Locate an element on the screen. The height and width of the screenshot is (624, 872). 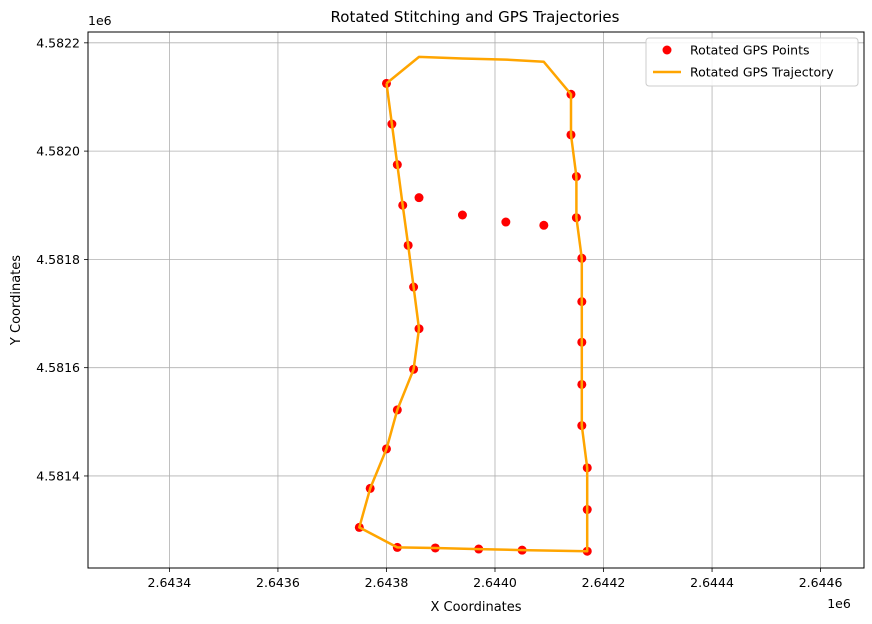
chart-title: Rotated Stitching and GPS Trajectories is located at coordinates (475, 17).